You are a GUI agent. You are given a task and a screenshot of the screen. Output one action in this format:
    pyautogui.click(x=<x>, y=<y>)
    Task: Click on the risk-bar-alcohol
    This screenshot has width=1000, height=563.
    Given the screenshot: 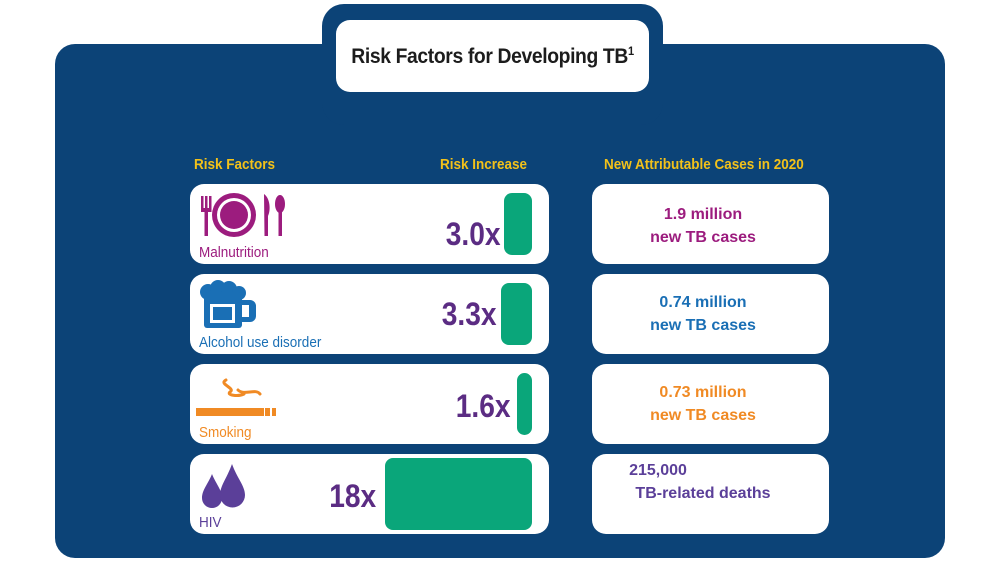 What is the action you would take?
    pyautogui.click(x=516, y=314)
    